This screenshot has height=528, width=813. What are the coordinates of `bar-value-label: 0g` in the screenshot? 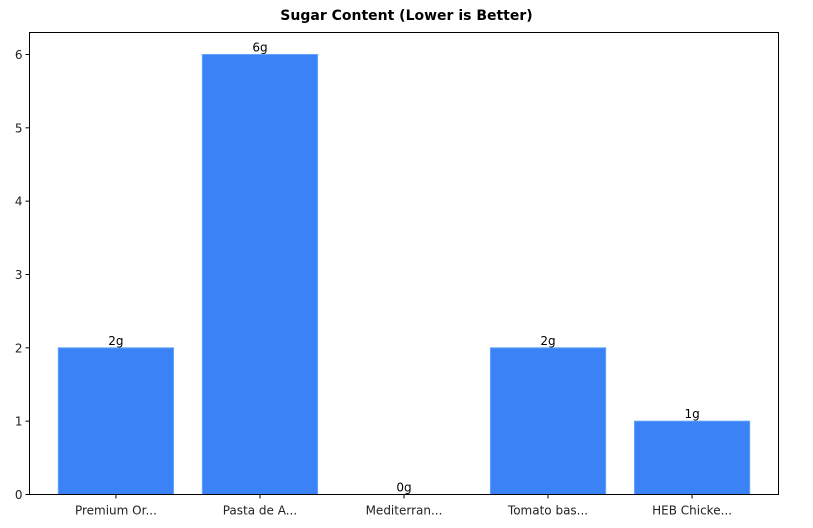 It's located at (403, 488).